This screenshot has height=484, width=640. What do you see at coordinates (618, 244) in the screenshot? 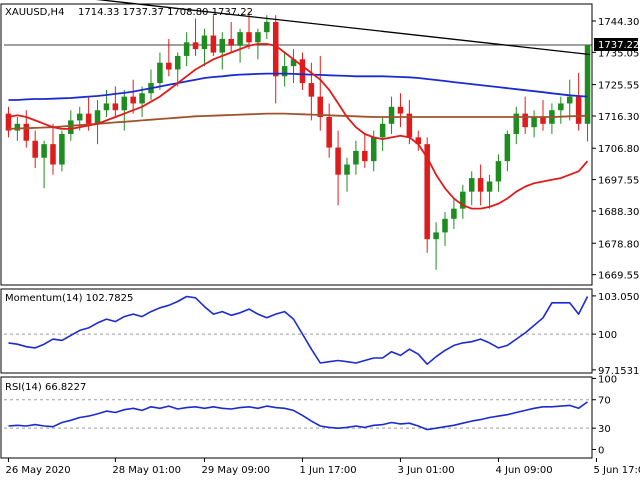
I see `price-tick-label: 1678.80` at bounding box center [618, 244].